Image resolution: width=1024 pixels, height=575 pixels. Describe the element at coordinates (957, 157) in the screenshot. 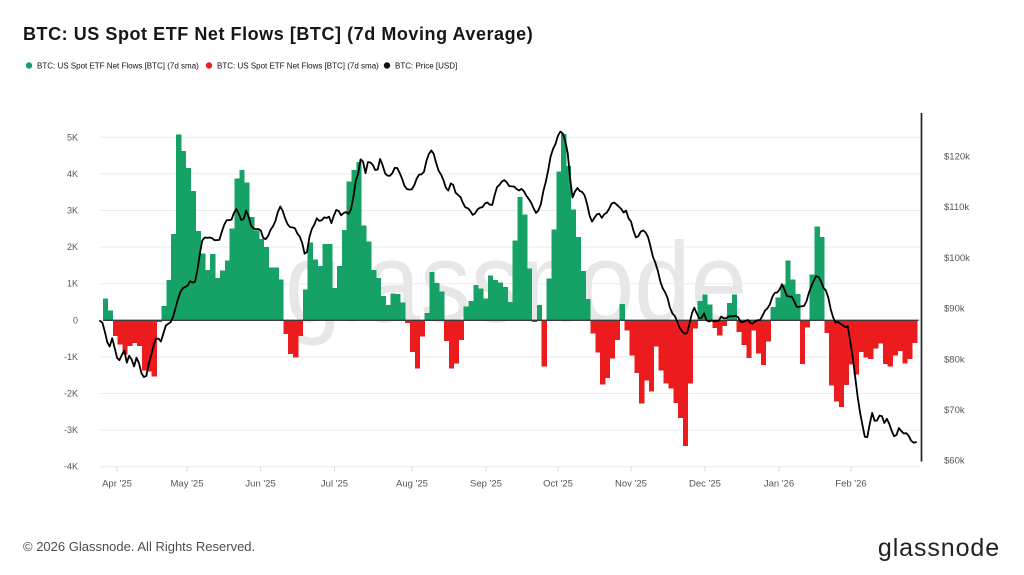

I see `svg-text: $120k` at that location.